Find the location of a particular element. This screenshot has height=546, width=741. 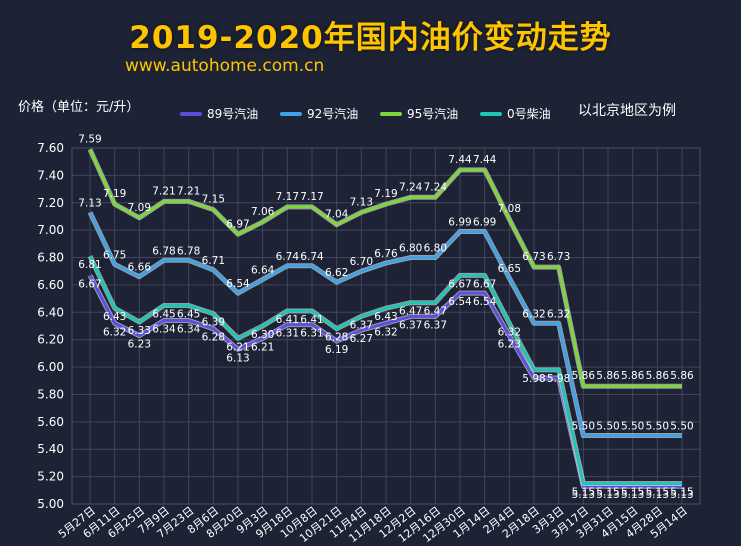

data-label-0: 6.31 is located at coordinates (311, 334).